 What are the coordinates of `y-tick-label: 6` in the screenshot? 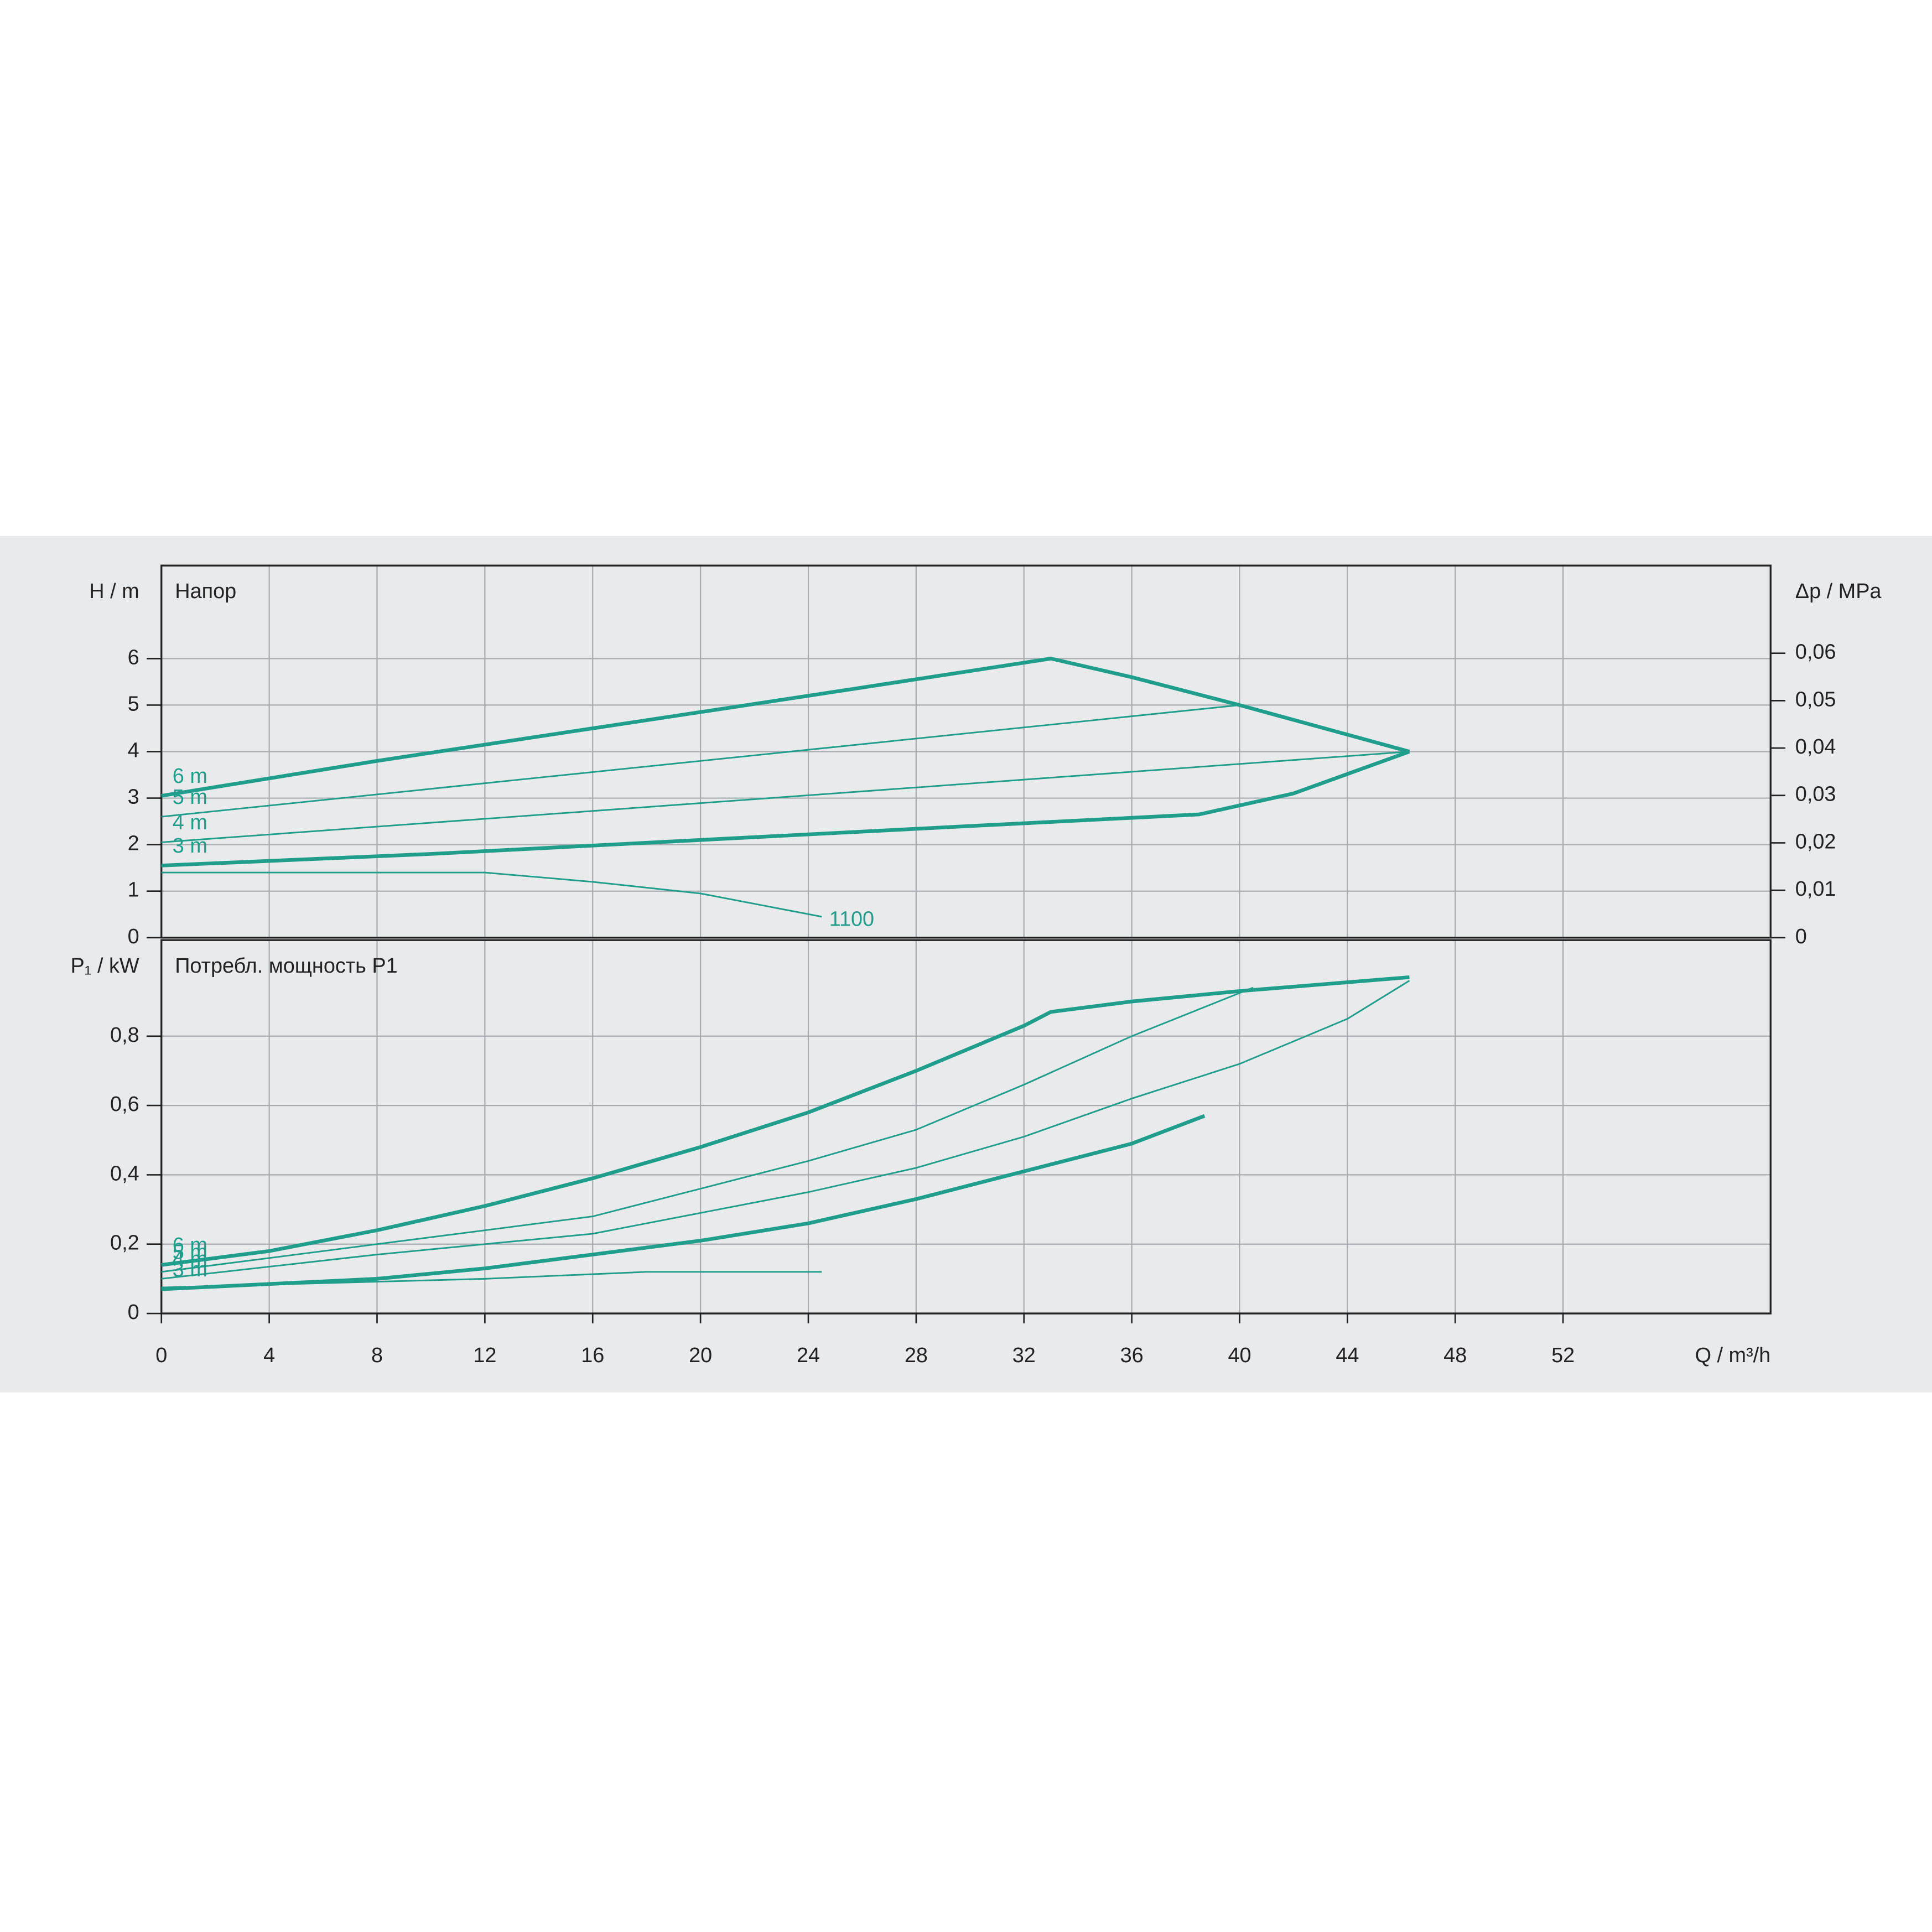 It's located at (133, 657).